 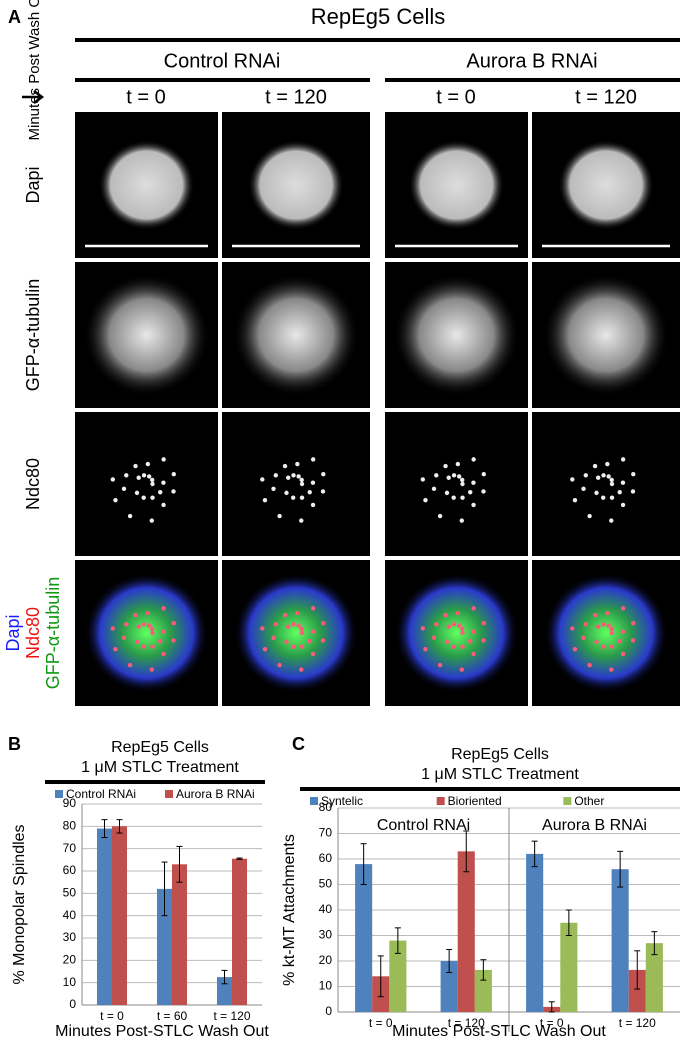 What do you see at coordinates (215, 794) in the screenshot?
I see `legend-label: Aurora B RNAi` at bounding box center [215, 794].